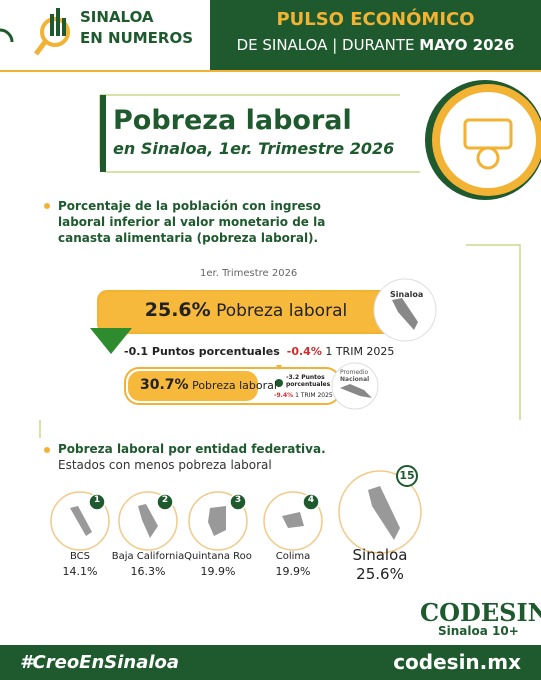  I want to click on national-yoy-row: -9.4% 1 TRIM 2025, so click(303, 395).